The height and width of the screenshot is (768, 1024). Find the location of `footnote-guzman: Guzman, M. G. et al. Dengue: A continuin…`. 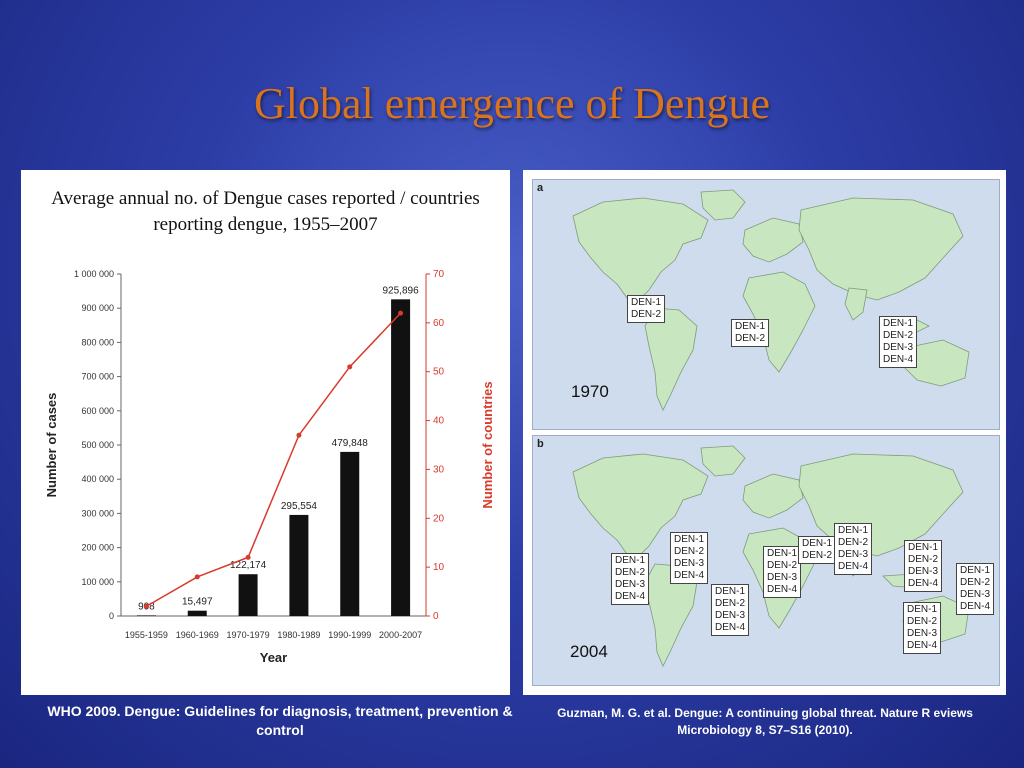

footnote-guzman: Guzman, M. G. et al. Dengue: A continuin… is located at coordinates (765, 721).